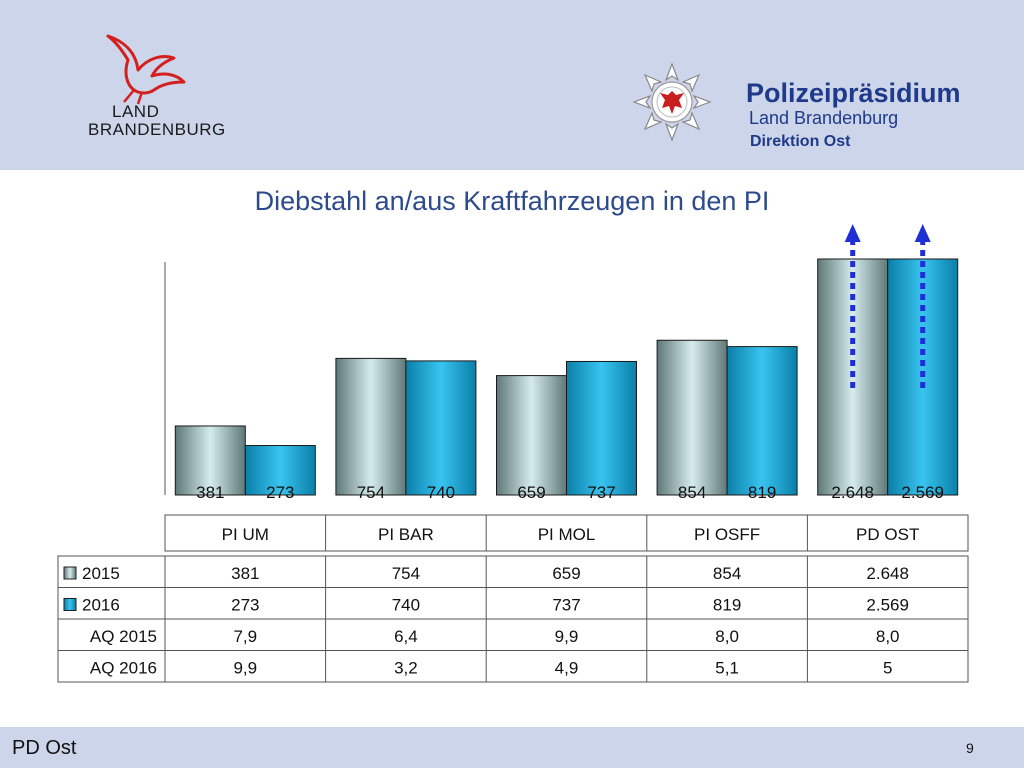 Image resolution: width=1024 pixels, height=768 pixels. I want to click on table-cell: 819, so click(727, 605).